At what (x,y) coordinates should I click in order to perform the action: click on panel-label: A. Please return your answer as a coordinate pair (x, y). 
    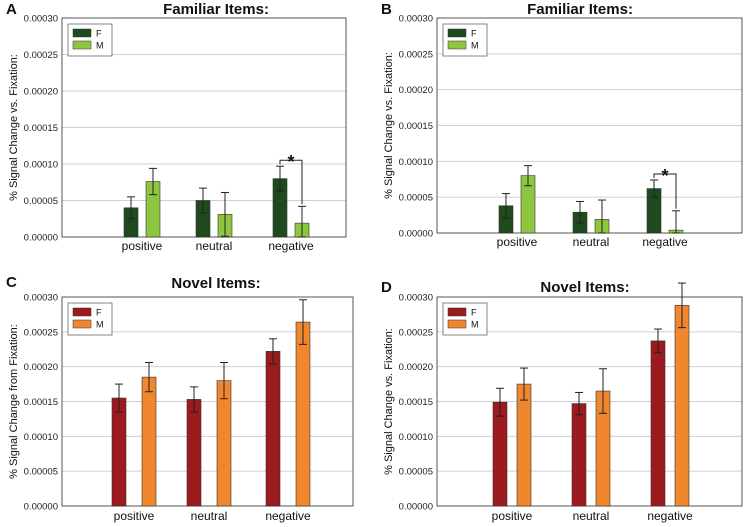
    Looking at the image, I should click on (11, 9).